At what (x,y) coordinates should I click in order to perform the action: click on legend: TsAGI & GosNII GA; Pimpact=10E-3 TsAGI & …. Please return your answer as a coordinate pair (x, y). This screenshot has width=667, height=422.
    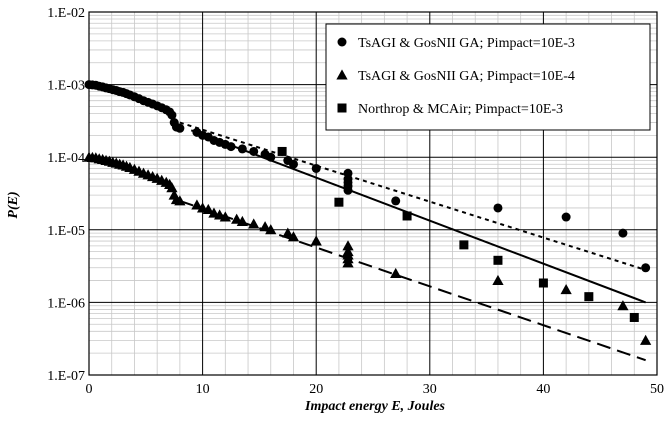
    Looking at the image, I should click on (488, 77).